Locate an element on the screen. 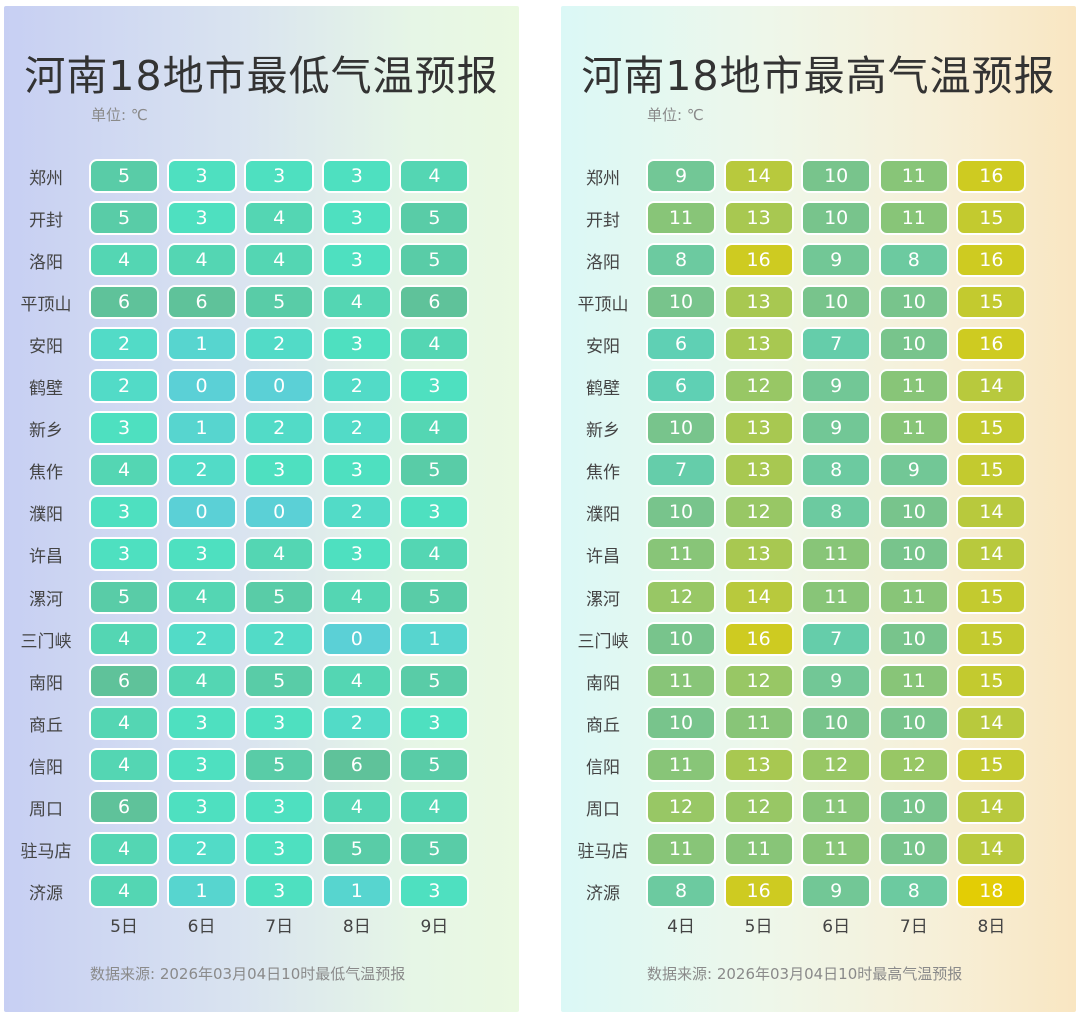  chart-title: 河南18地市最低气温预报 is located at coordinates (261, 76).